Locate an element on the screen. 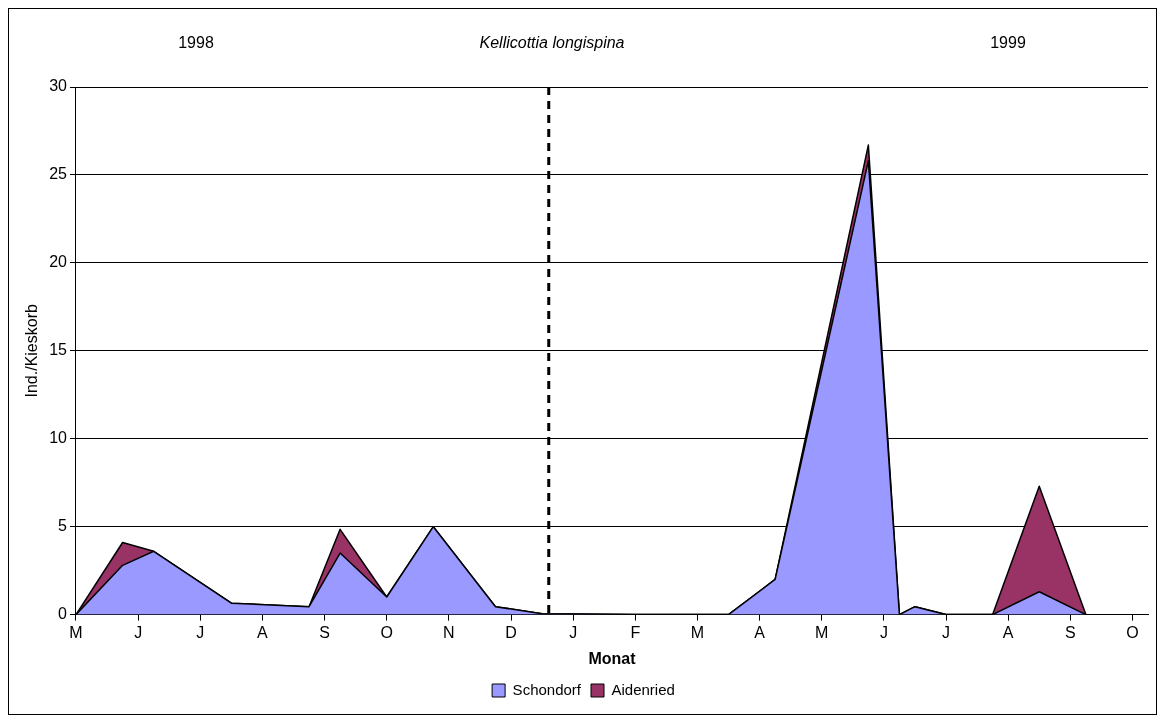 This screenshot has height=723, width=1165. x-tick-label: N is located at coordinates (449, 632).